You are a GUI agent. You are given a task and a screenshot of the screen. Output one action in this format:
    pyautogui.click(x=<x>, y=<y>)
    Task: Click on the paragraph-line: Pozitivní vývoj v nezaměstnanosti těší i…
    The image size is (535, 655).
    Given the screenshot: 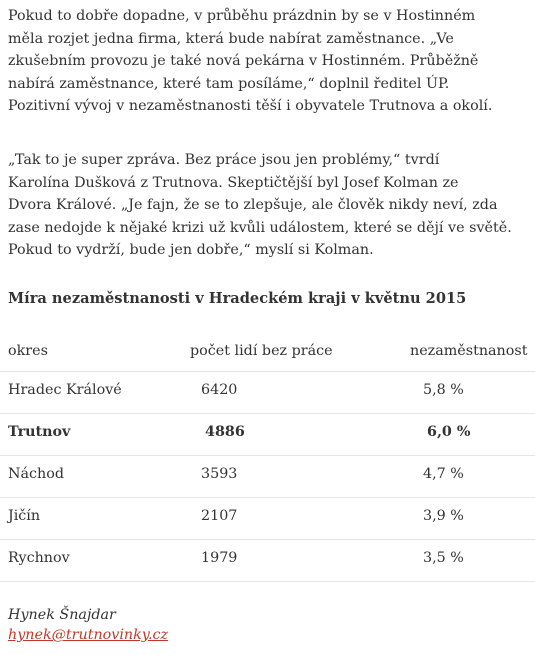 What is the action you would take?
    pyautogui.click(x=250, y=106)
    